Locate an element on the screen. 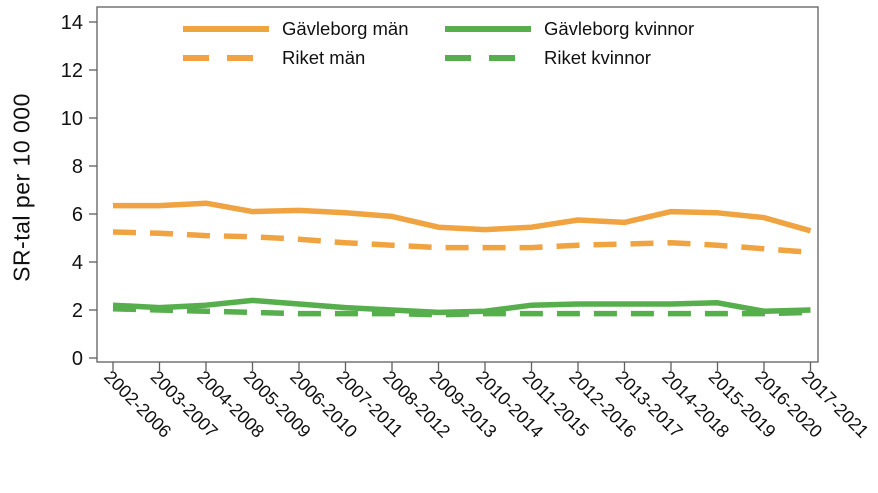 This screenshot has width=878, height=493. y-tick-label: 2 is located at coordinates (77, 311).